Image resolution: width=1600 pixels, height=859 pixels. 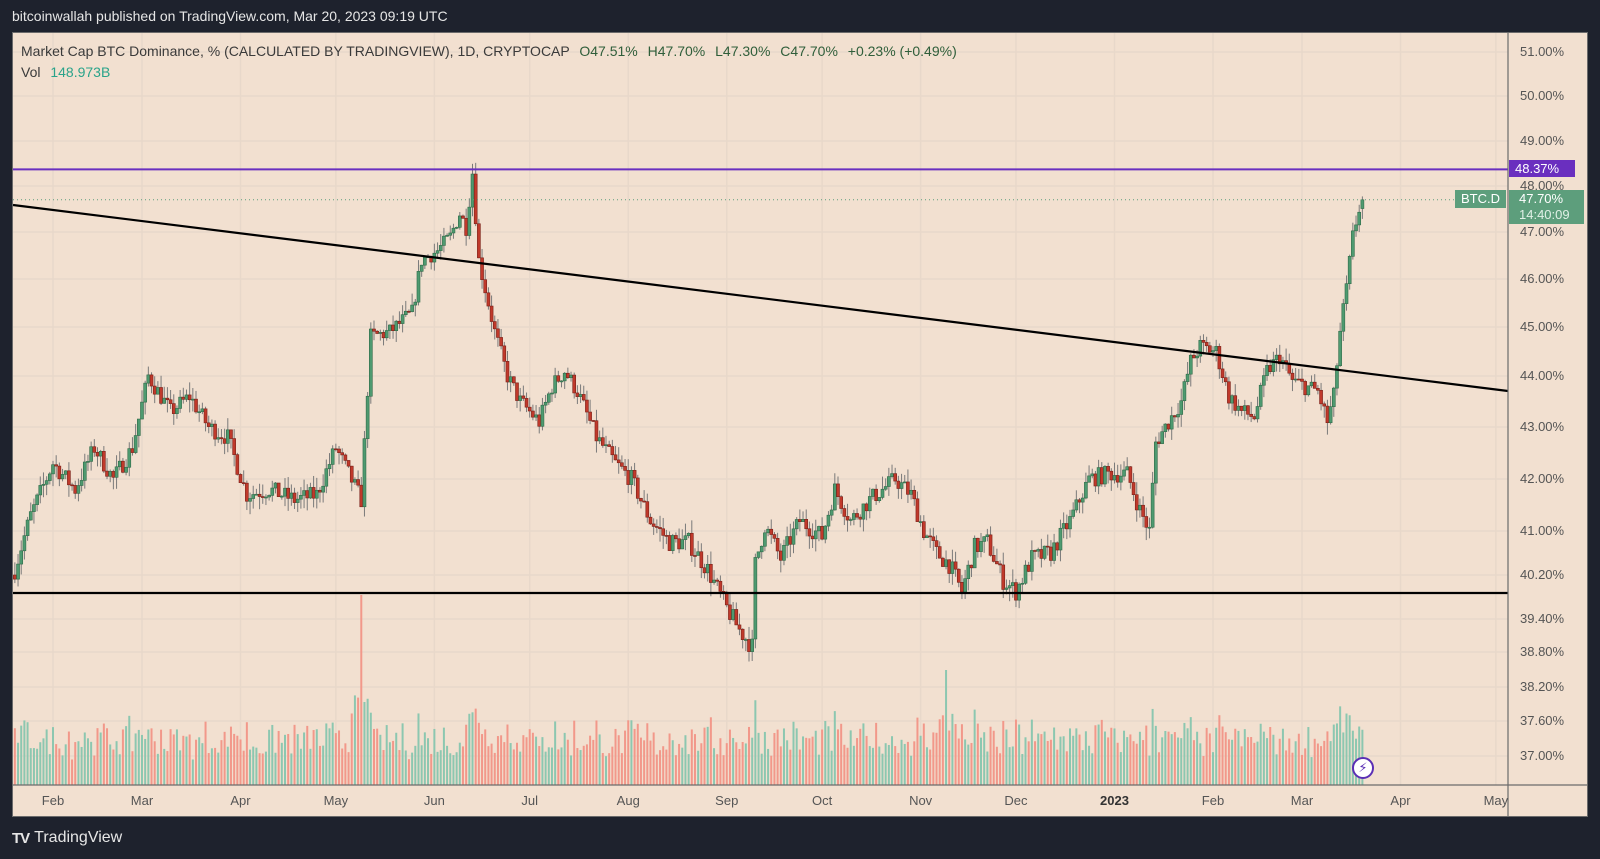 I want to click on price-axis-label: 43.00%, so click(x=1542, y=426).